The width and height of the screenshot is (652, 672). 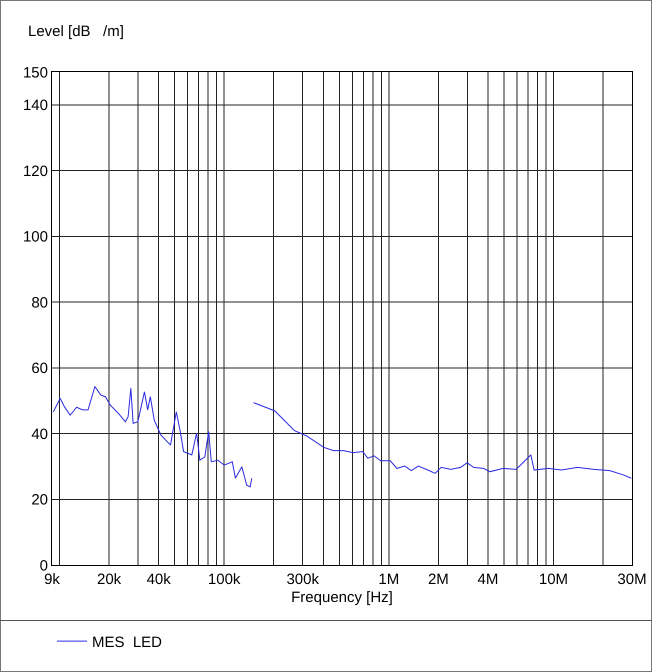 What do you see at coordinates (389, 579) in the screenshot?
I see `x-tick-label: 1M` at bounding box center [389, 579].